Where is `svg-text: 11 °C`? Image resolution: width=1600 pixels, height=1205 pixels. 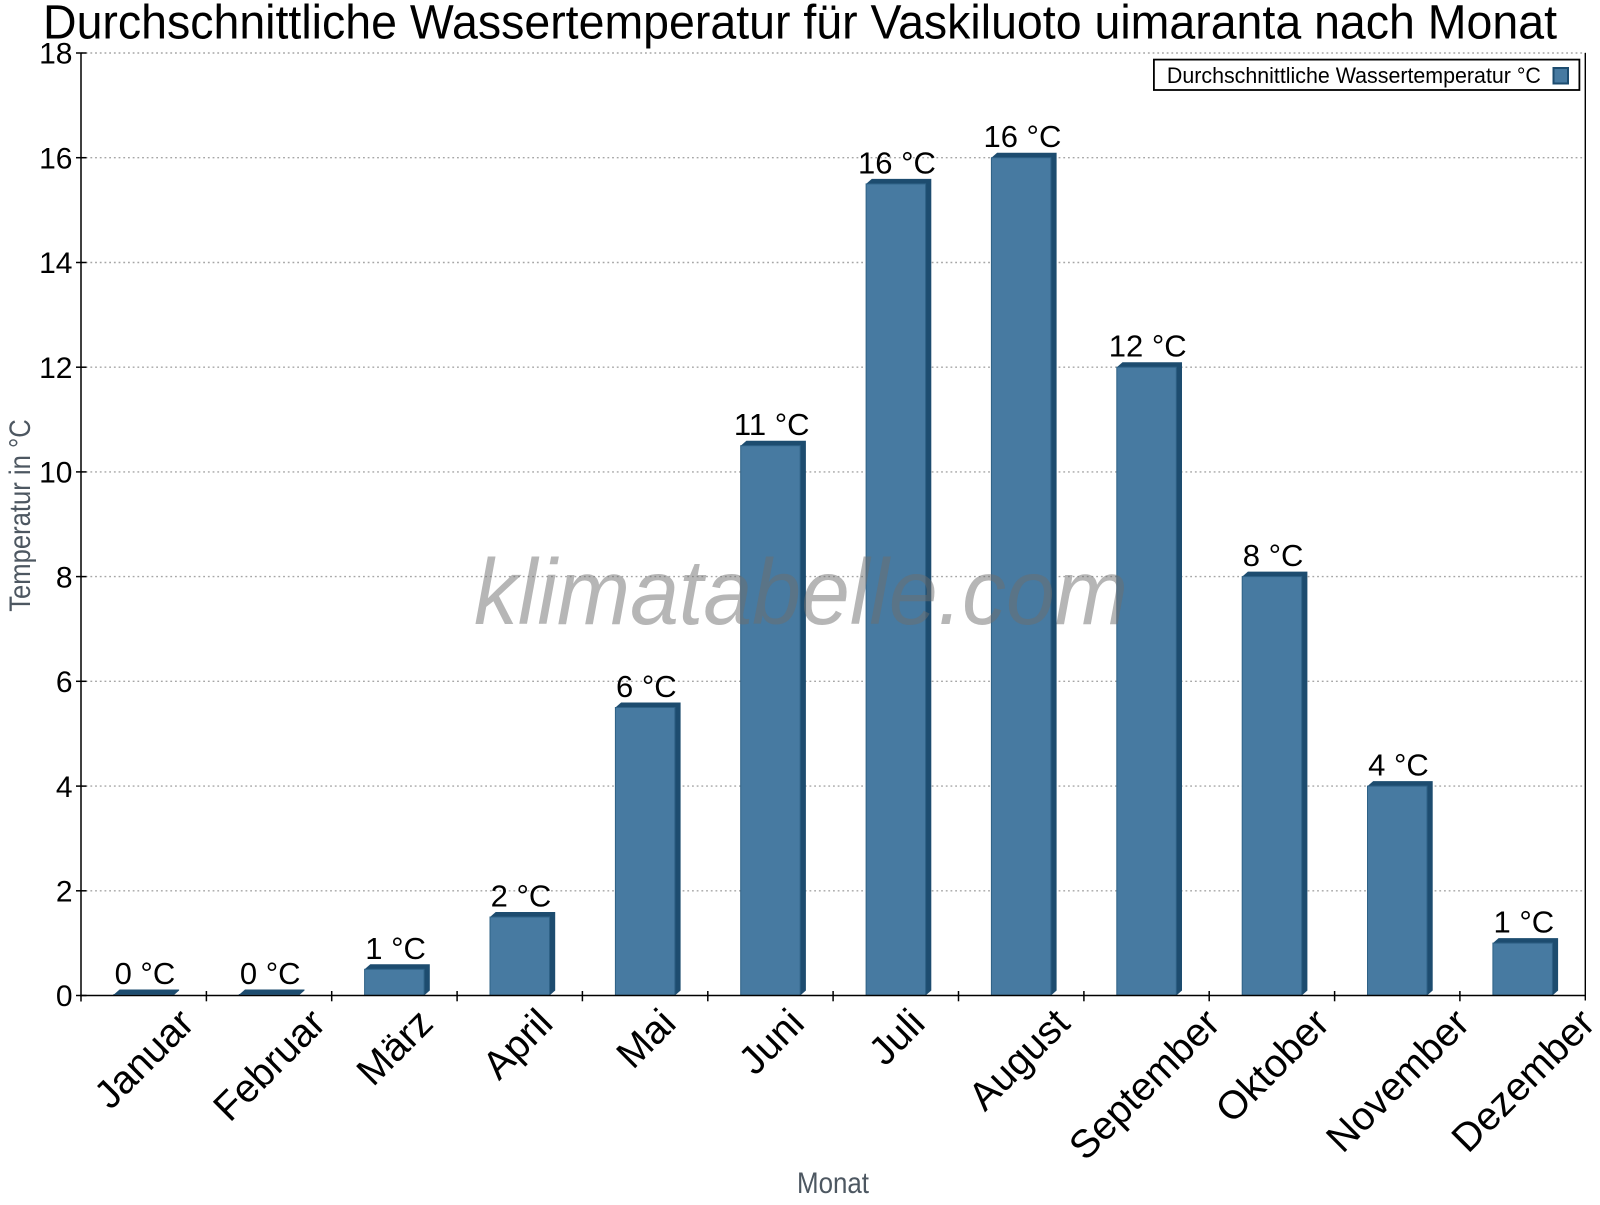 svg-text: 11 °C is located at coordinates (772, 424).